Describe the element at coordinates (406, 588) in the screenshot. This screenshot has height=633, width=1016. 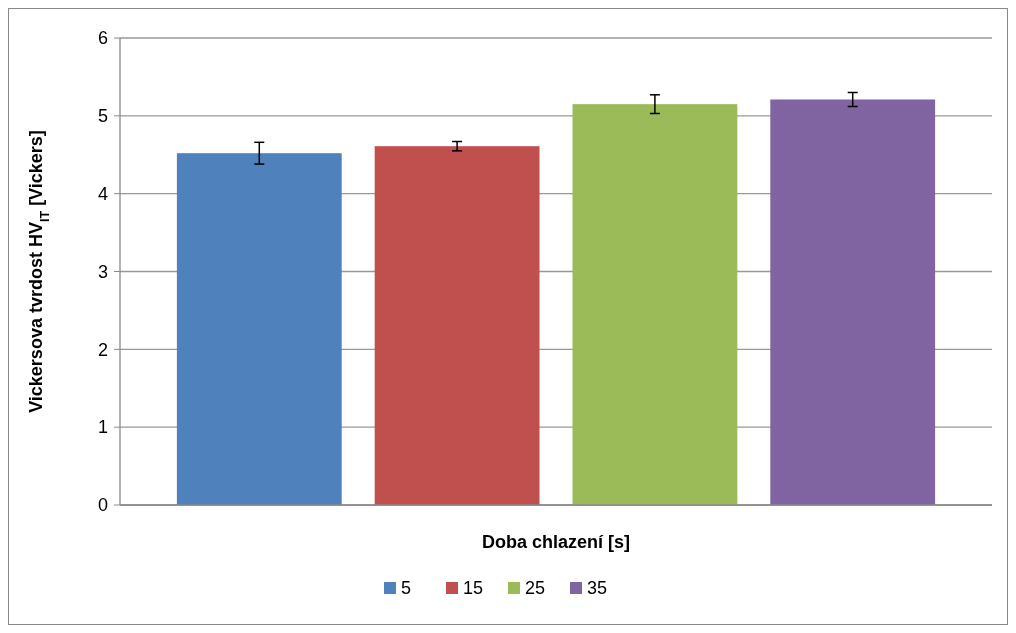
I see `legend-label: 5` at that location.